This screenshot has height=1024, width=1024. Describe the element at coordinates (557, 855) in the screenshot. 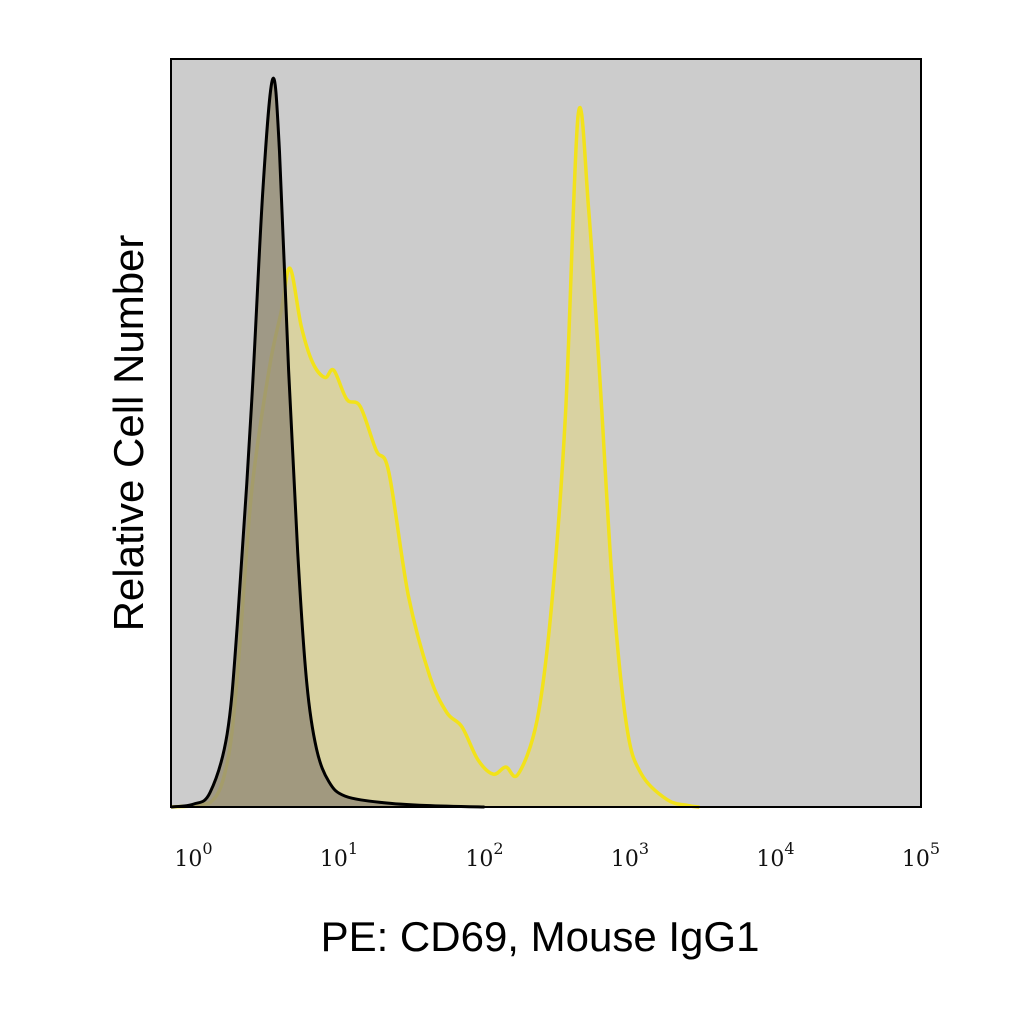

I see `x-tick-labels: 10⁰ 10¹ 10² 10³ 10⁴ 10⁵` at that location.